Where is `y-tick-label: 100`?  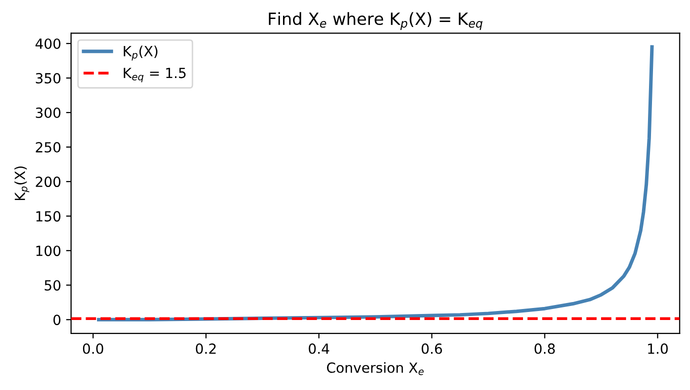
y-tick-label: 100 is located at coordinates (48, 251).